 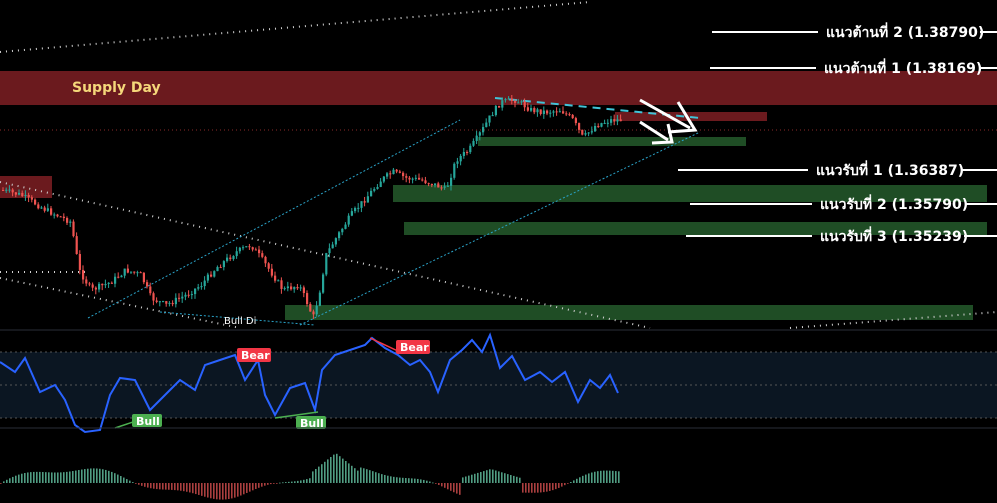 I want to click on macd-histogram, so click(x=310, y=476).